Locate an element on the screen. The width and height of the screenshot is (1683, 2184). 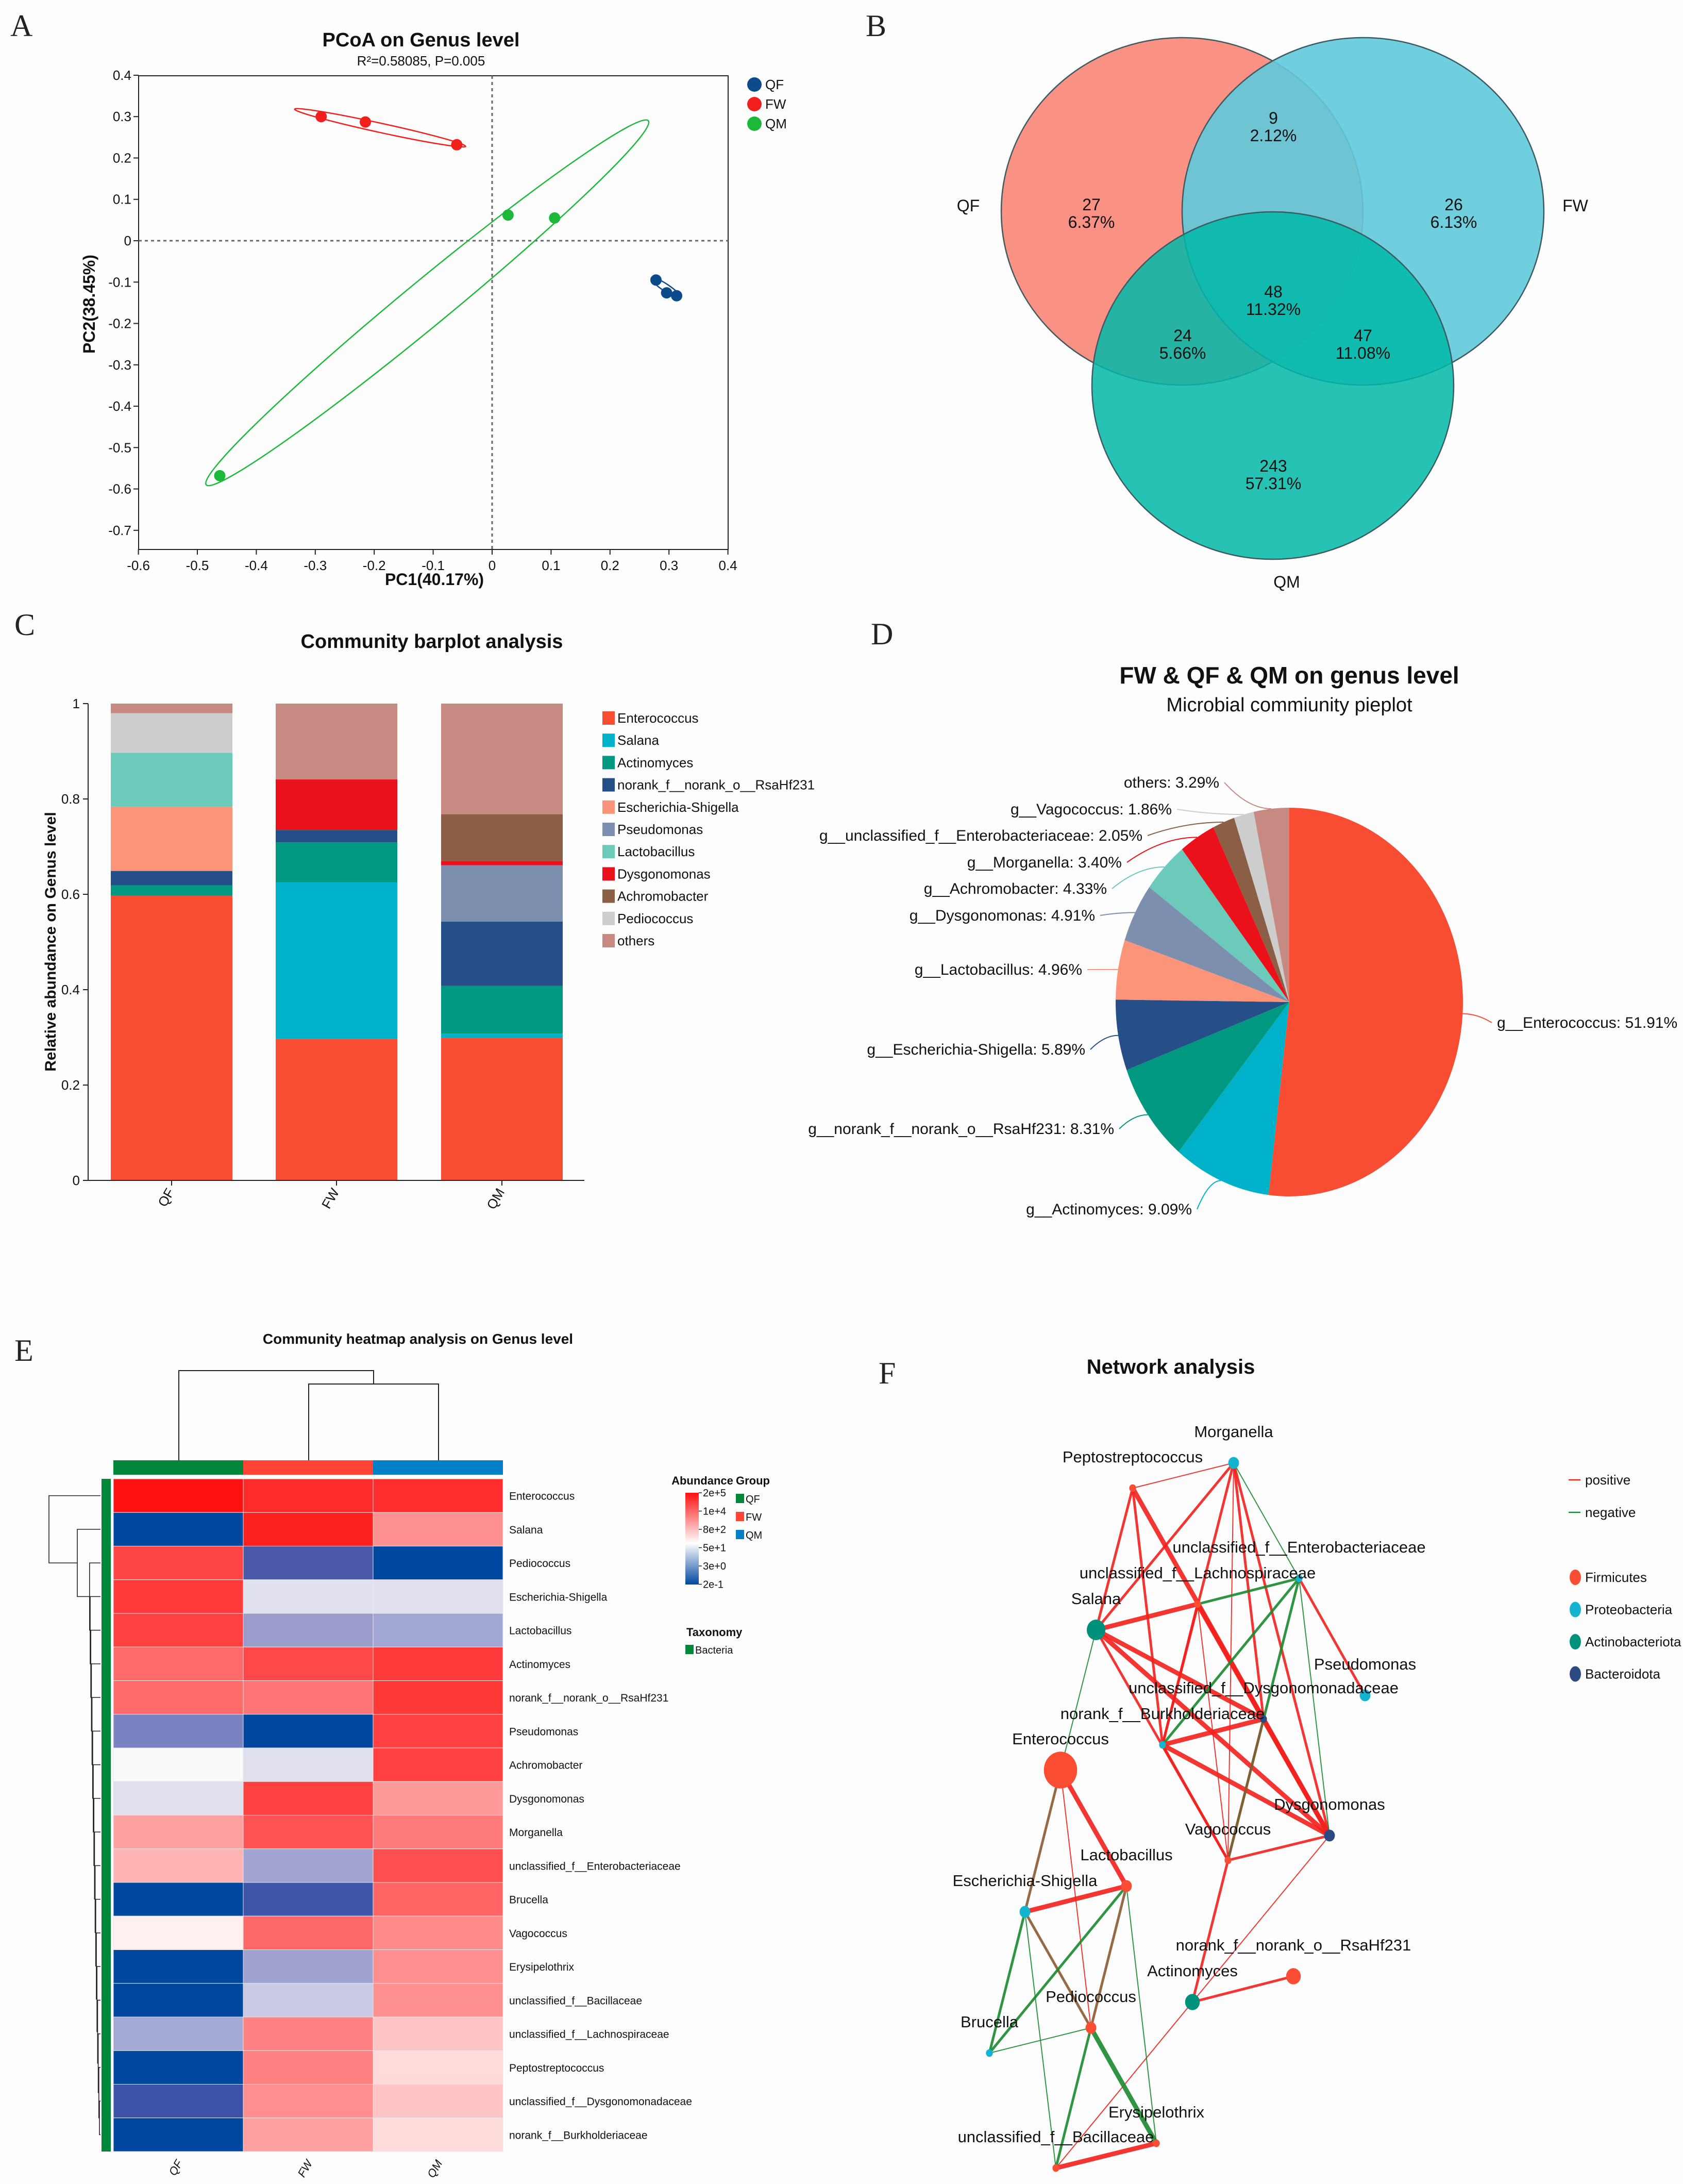
row-label: Dysgonomonas is located at coordinates (546, 1799).